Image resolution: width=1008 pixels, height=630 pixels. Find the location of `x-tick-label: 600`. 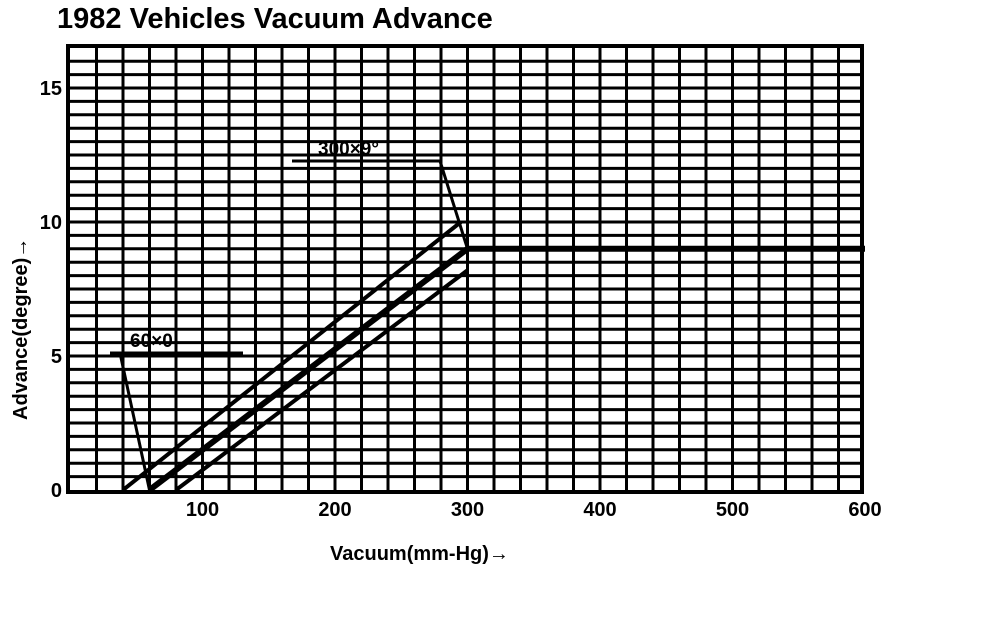

x-tick-label: 600 is located at coordinates (864, 510).